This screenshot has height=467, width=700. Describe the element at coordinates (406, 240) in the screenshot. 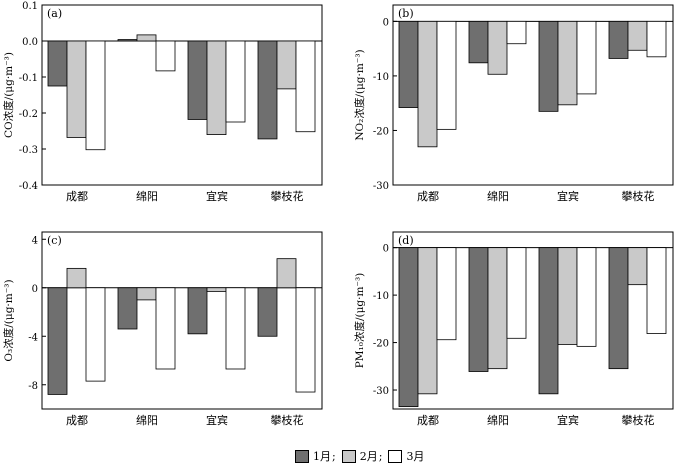

I see `panel-label-d: (d)` at that location.